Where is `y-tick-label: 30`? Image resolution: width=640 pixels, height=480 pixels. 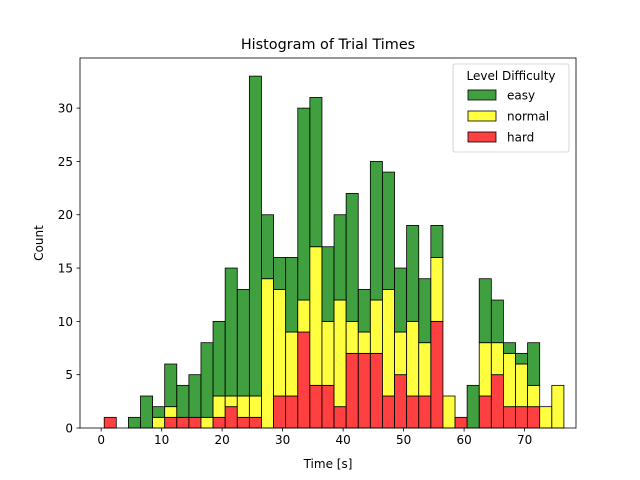 y-tick-label: 30 is located at coordinates (65, 109).